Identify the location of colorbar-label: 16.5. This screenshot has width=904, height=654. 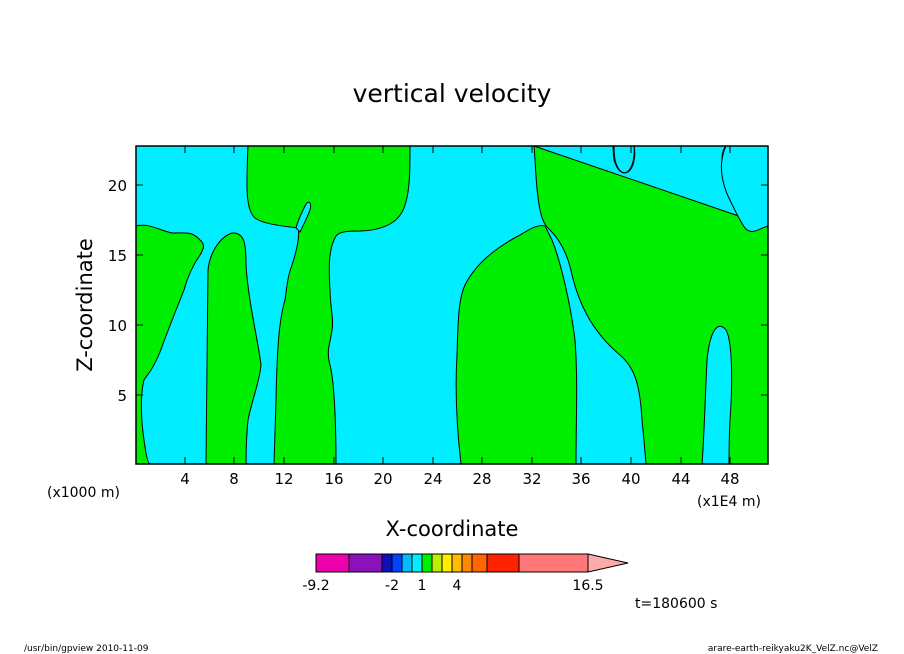
(587, 586).